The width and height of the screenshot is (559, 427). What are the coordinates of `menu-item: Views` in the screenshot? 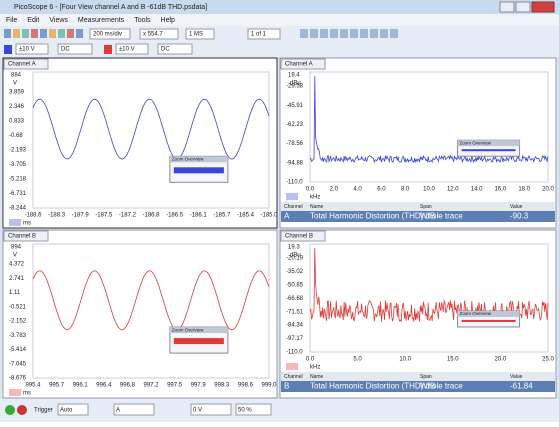 It's located at (58, 20).